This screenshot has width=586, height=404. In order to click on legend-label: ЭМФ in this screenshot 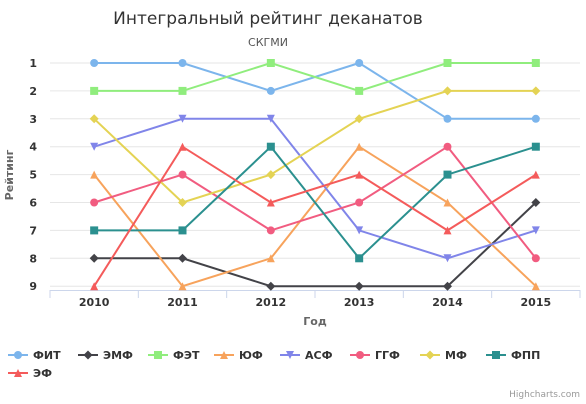, I will do `click(118, 355)`.